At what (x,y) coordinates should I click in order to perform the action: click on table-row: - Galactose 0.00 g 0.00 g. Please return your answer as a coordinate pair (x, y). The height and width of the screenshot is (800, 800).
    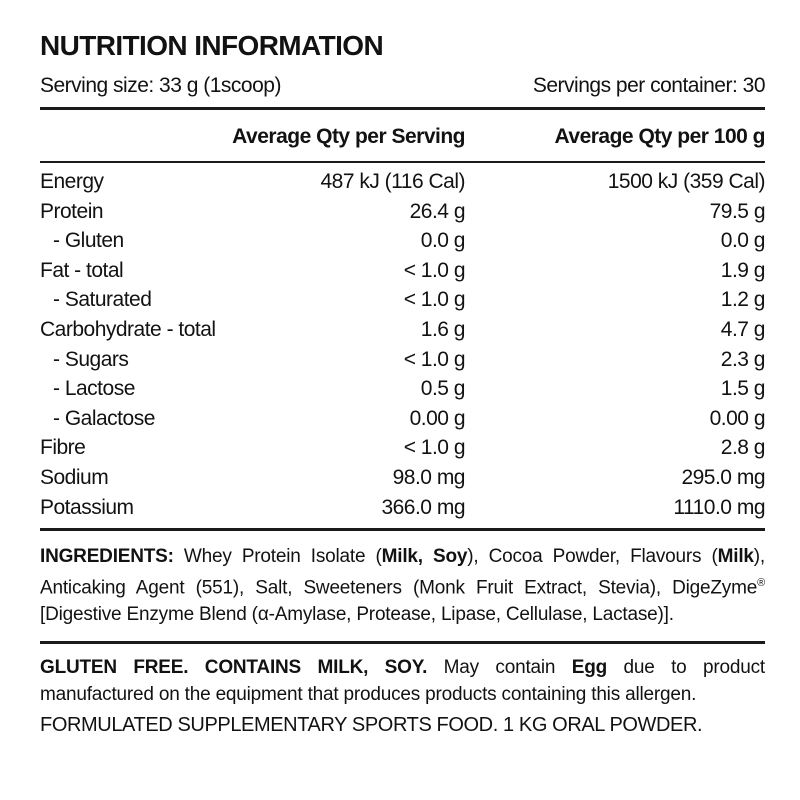
    Looking at the image, I should click on (403, 419).